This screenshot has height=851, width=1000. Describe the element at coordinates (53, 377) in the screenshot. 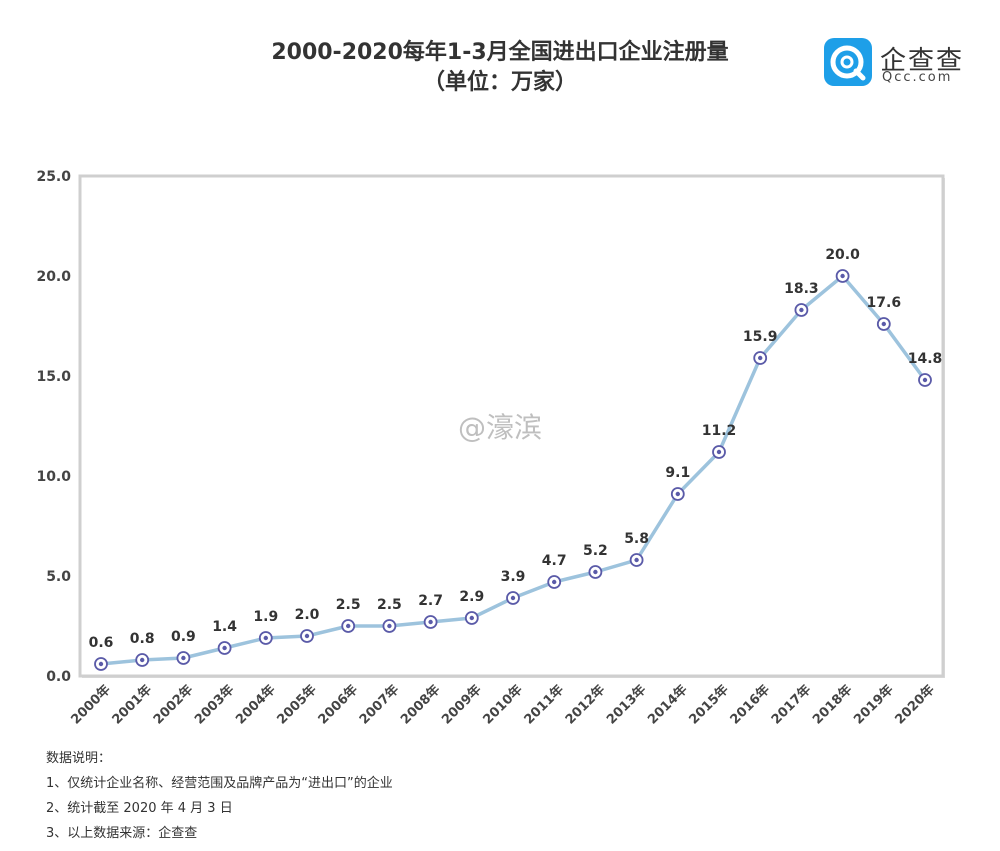

I see `y-tick-label: 15.0` at that location.